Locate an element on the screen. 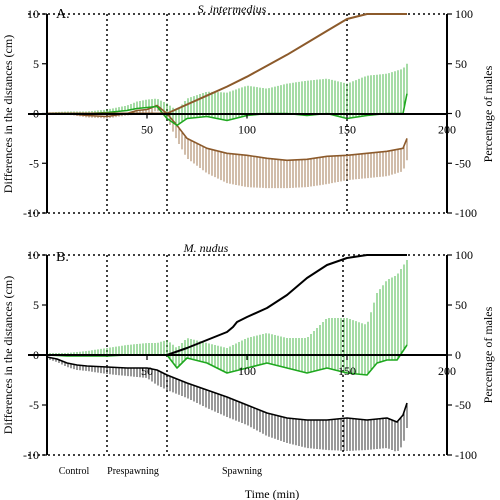 The image size is (500, 500). panel-b-right-tick-label: -100 is located at coordinates (466, 455).